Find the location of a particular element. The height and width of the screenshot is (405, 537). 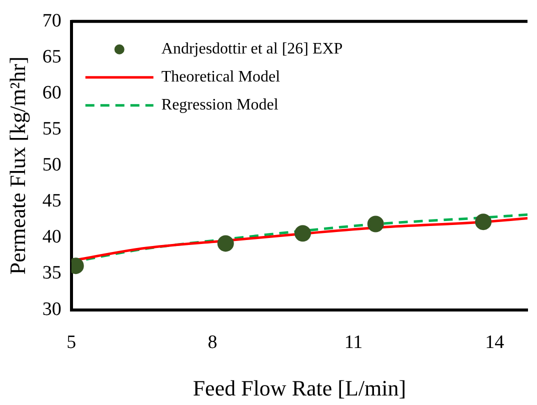

y-tick-label: 40 is located at coordinates (52, 237).